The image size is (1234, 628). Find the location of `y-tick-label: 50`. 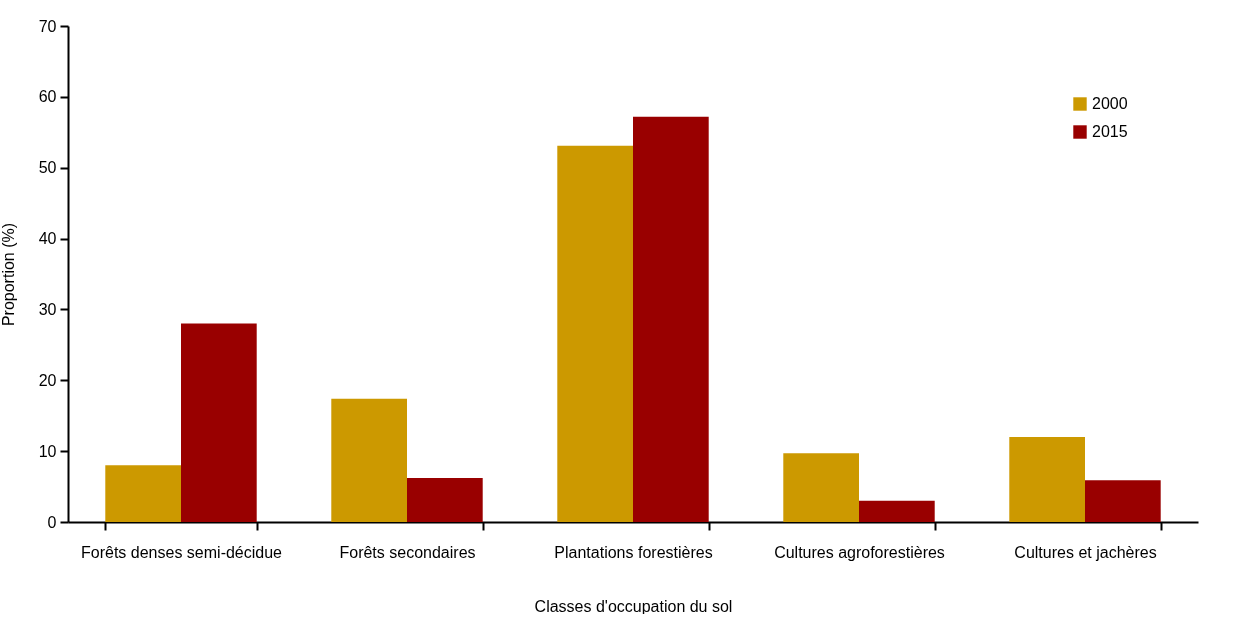

y-tick-label: 50 is located at coordinates (47, 168).